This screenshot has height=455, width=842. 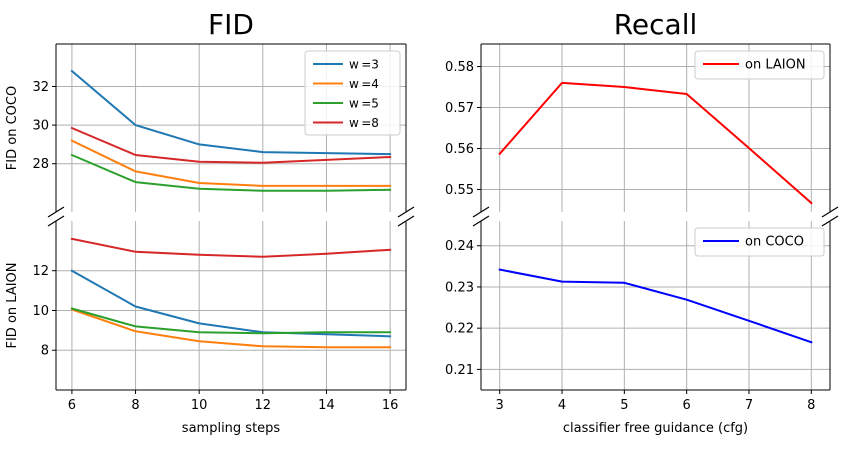 I want to click on legend-label: w =3, so click(x=364, y=65).